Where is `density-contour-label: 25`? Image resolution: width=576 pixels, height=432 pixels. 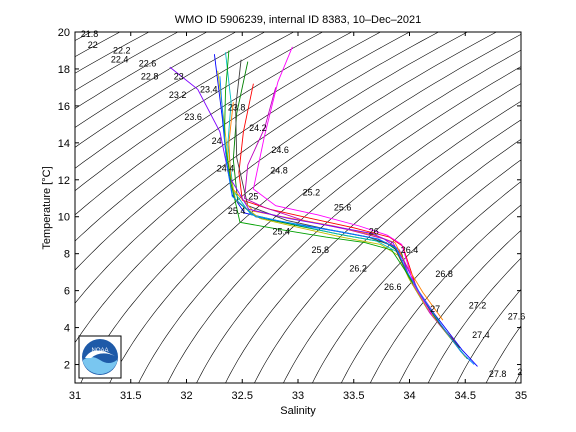
density-contour-label: 25 is located at coordinates (253, 196).